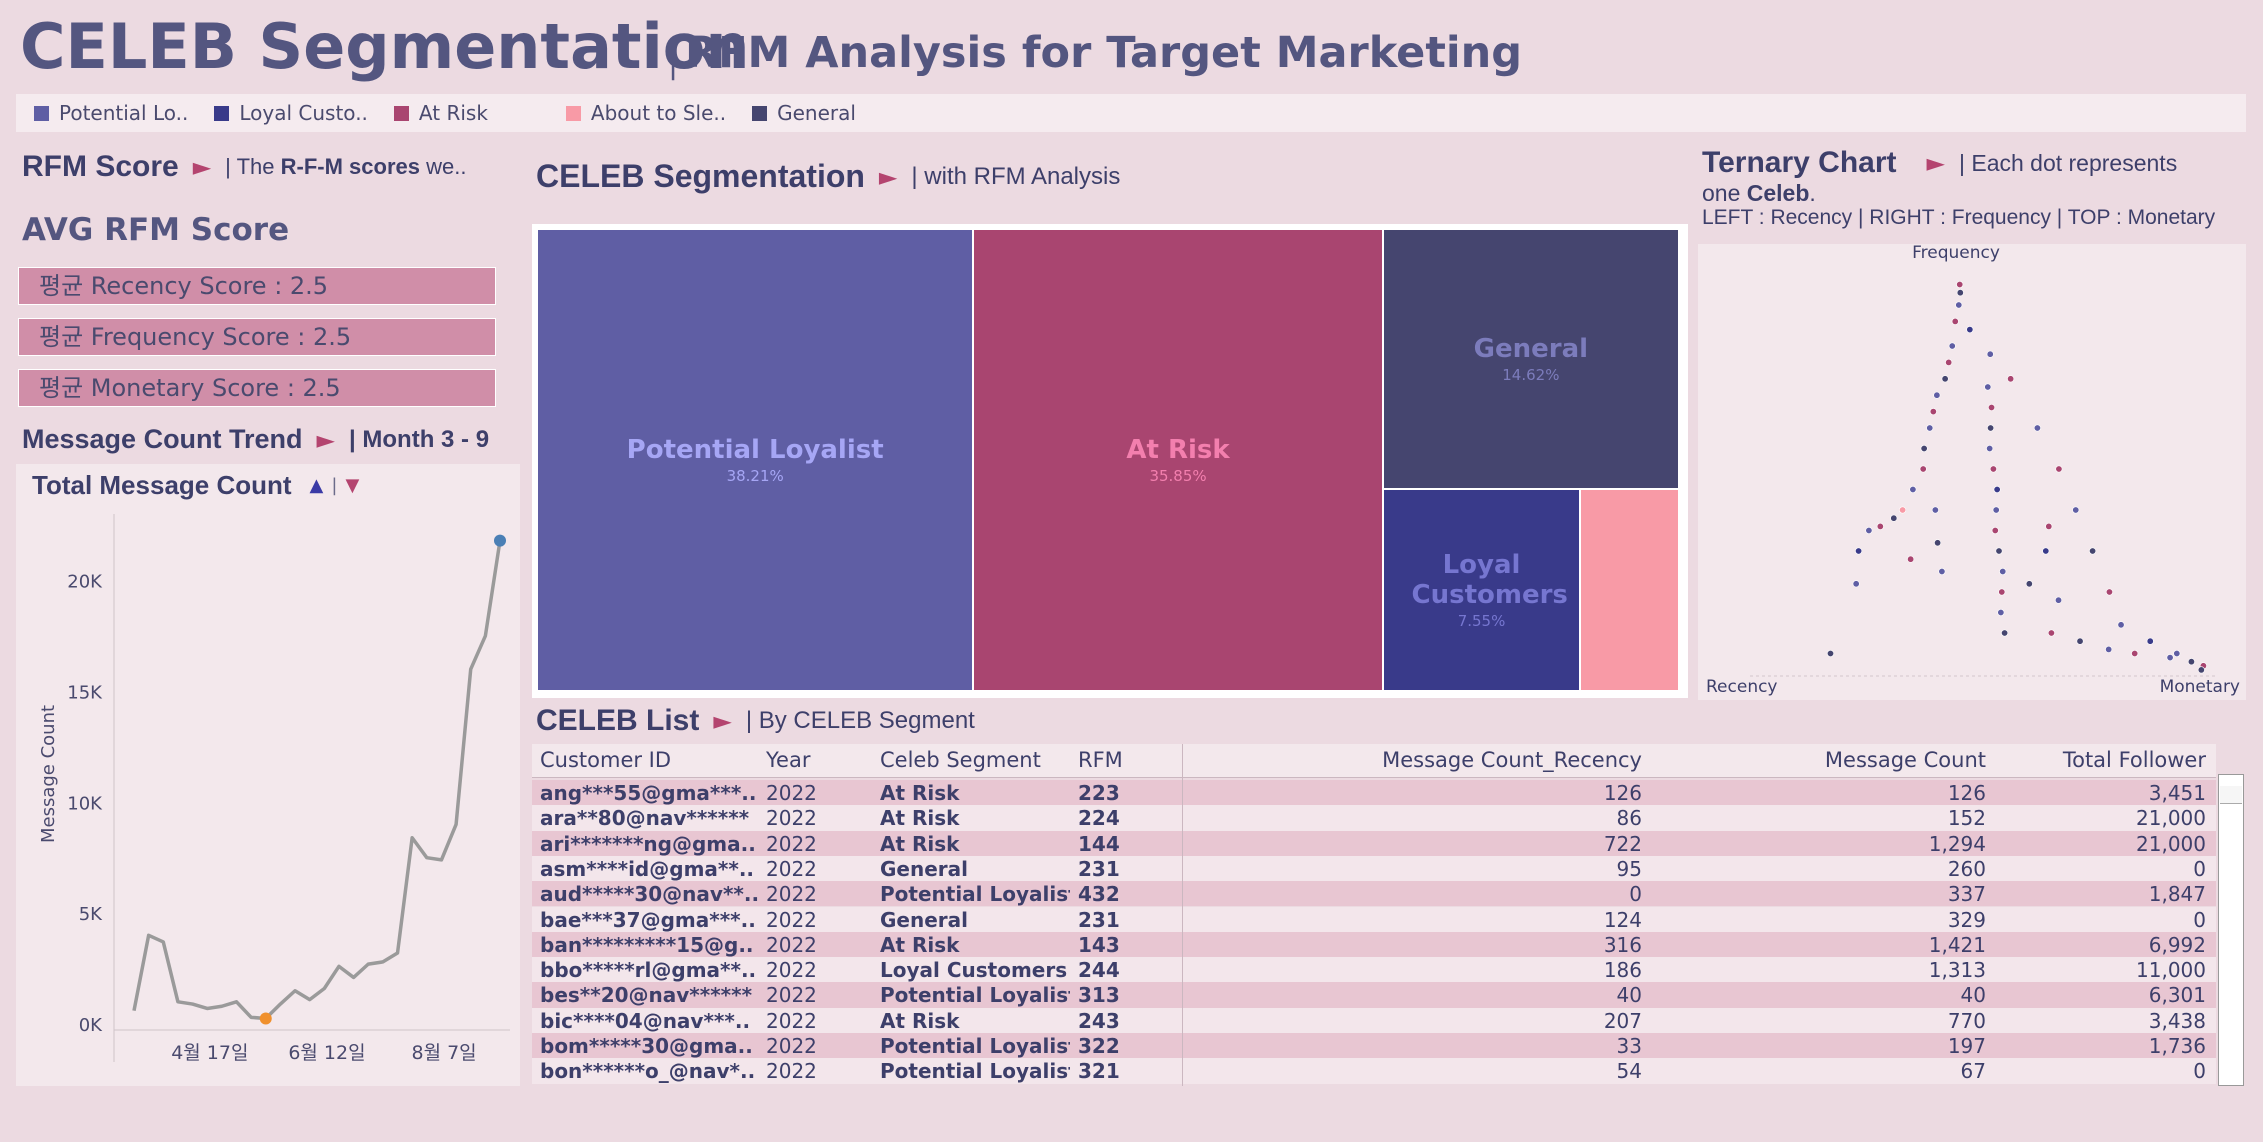 Image resolution: width=2263 pixels, height=1142 pixels. Describe the element at coordinates (1374, 868) in the screenshot. I see `table-row: asm****id@gma**.. 2022 General 231 95 260 0` at that location.